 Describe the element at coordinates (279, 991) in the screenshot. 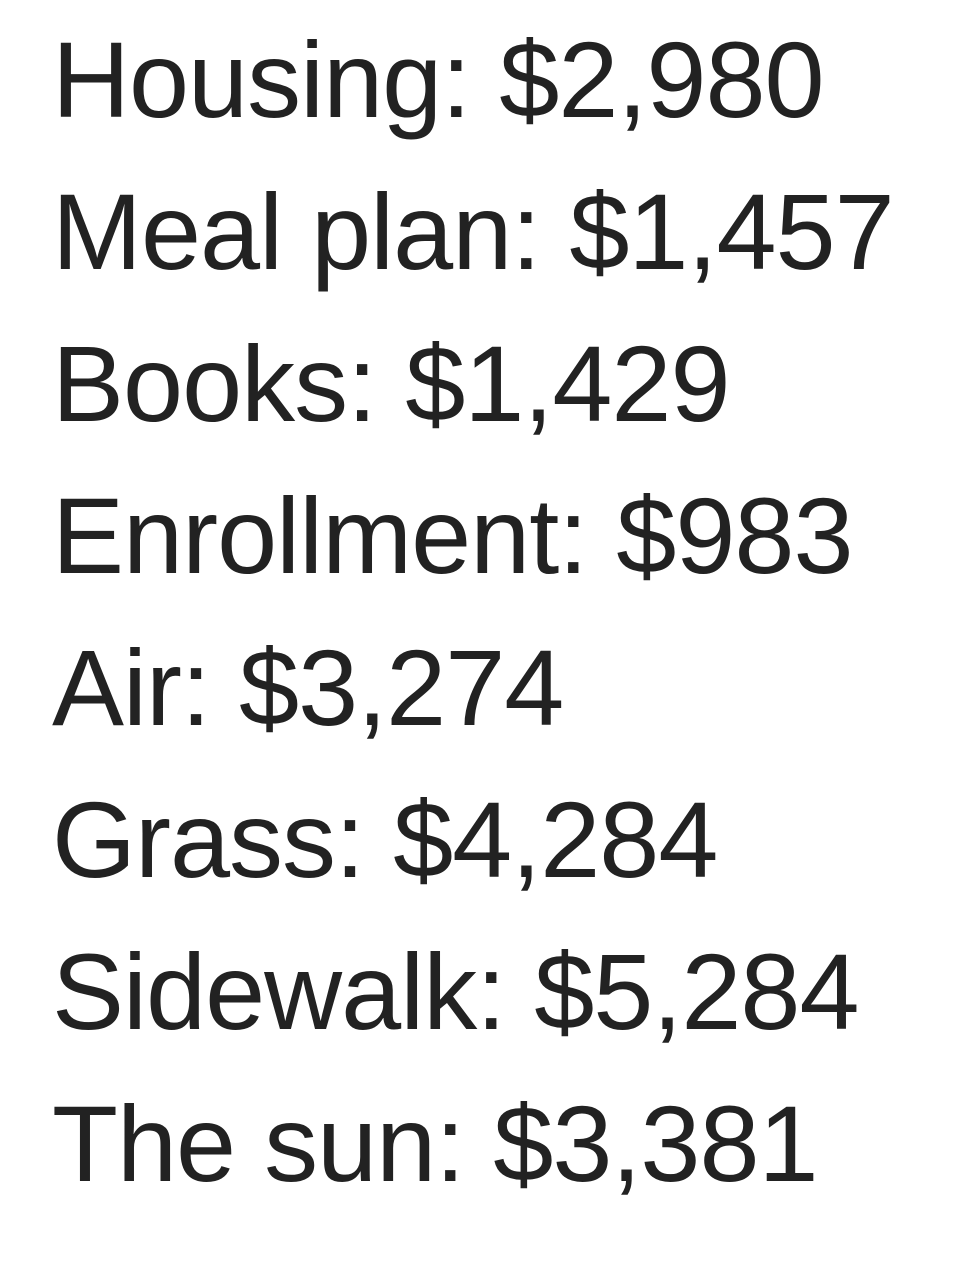

I see `item-label: Sidewalk:` at that location.